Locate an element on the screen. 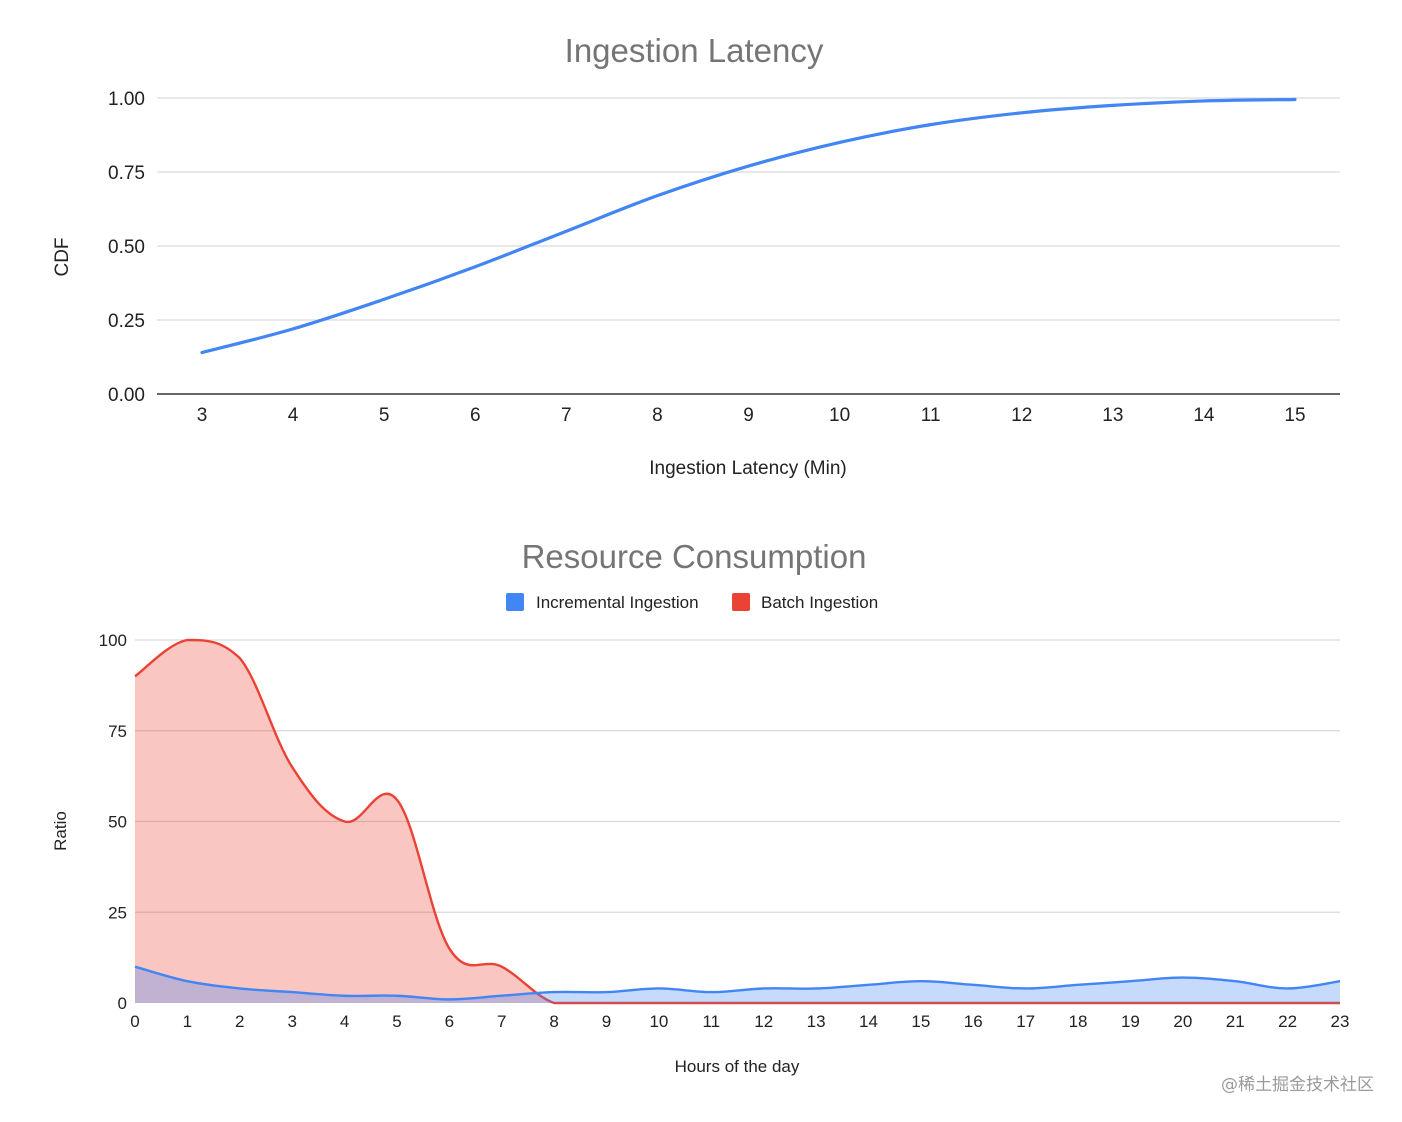  latency-x-ticks: 3 4 5 6 7 8 9 10 11 12 13 14 15 is located at coordinates (751, 415).